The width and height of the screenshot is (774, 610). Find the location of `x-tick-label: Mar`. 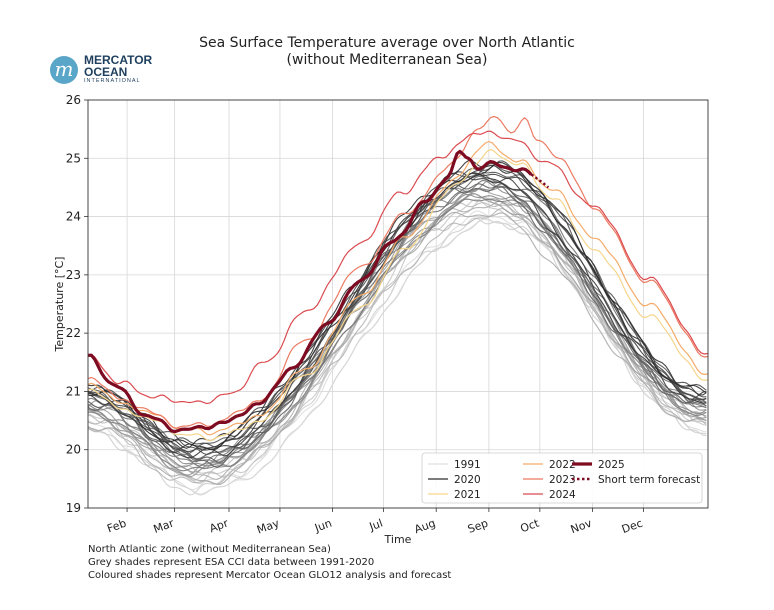

x-tick-label: Mar is located at coordinates (164, 525).